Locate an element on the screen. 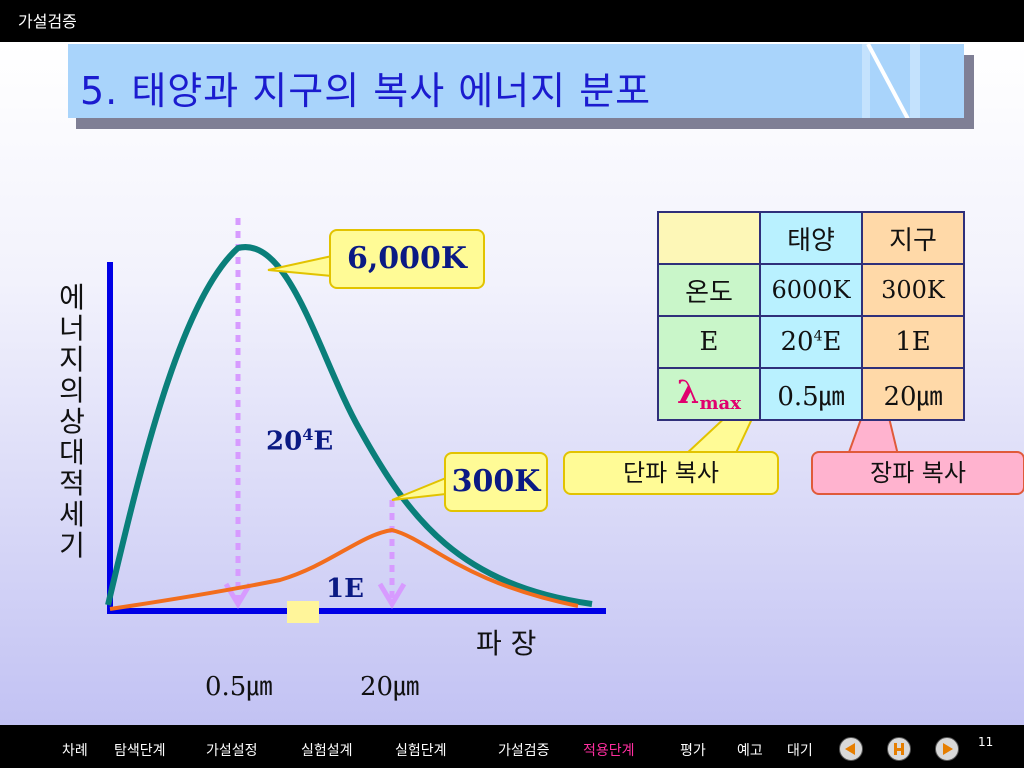 This screenshot has width=1024, height=768. cell-earth-temp: 300K is located at coordinates (913, 290).